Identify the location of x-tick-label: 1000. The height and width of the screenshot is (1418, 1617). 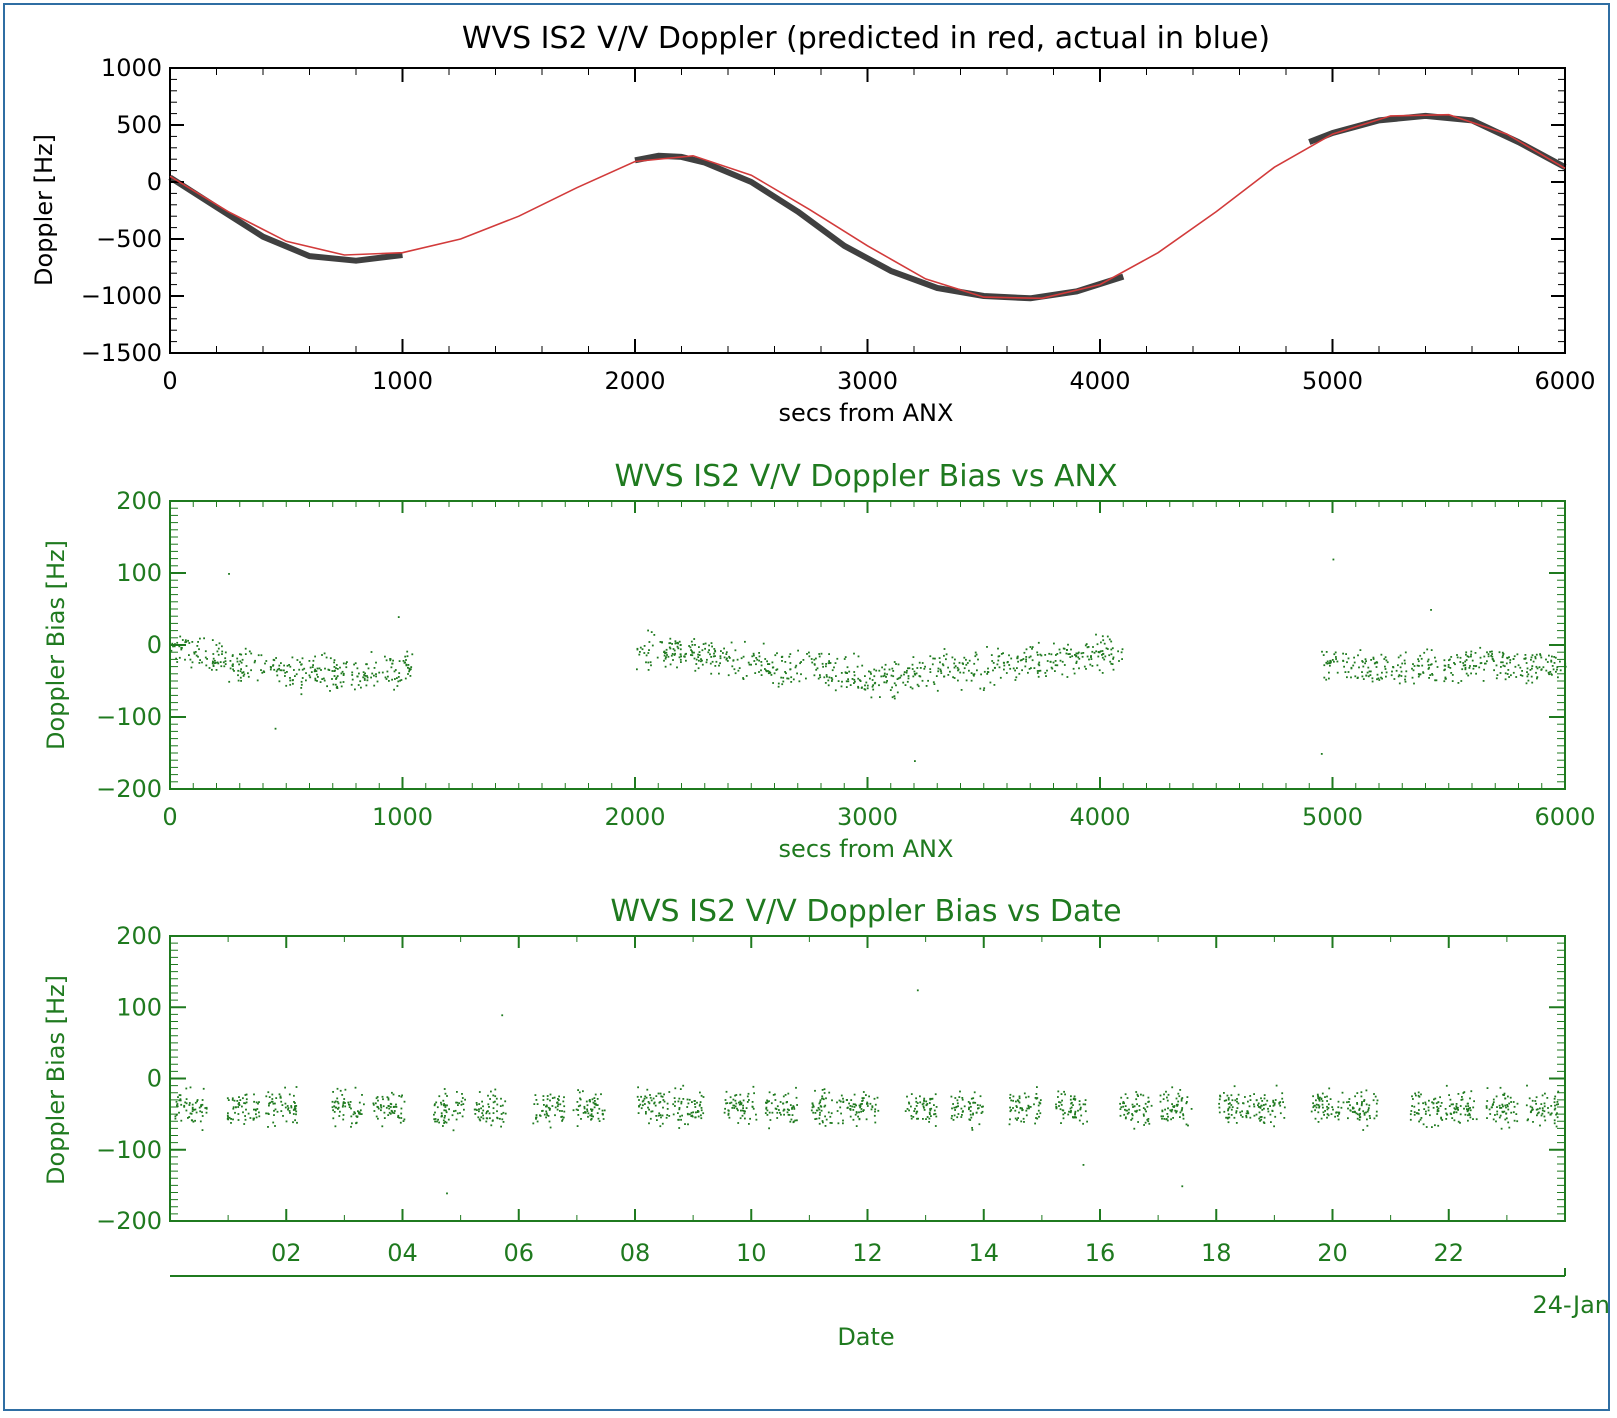
(402, 381).